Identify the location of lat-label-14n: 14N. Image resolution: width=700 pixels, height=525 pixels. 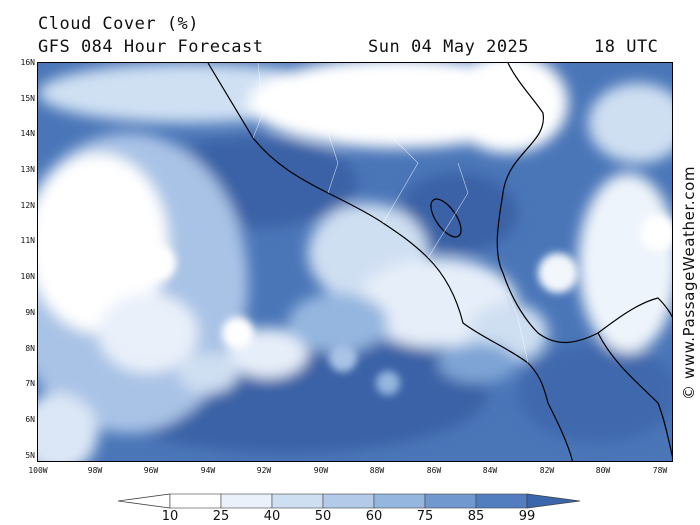
(27, 133).